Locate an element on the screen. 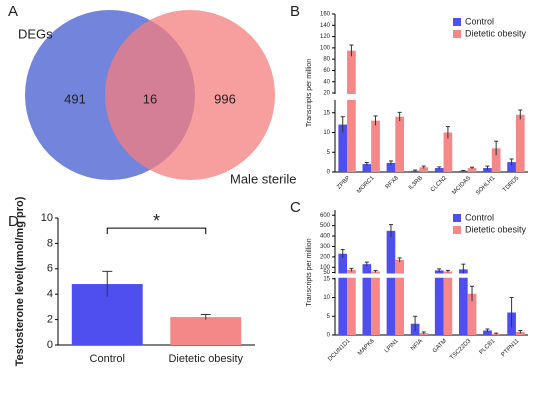  x-tick-label: GATM is located at coordinates (440, 346).